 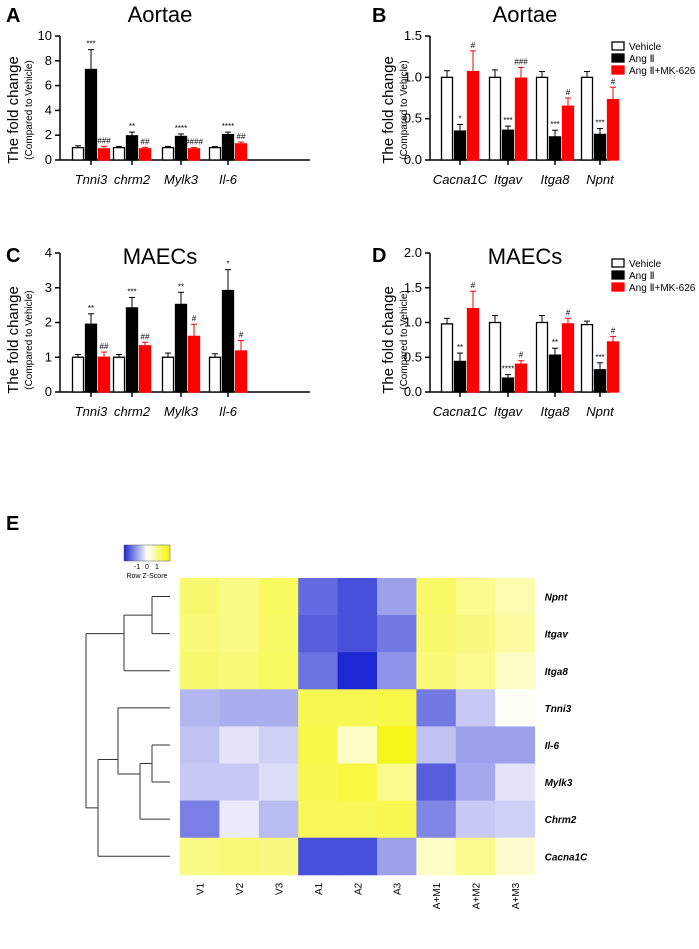 I want to click on heatmap-col-label: V2, so click(x=240, y=888).